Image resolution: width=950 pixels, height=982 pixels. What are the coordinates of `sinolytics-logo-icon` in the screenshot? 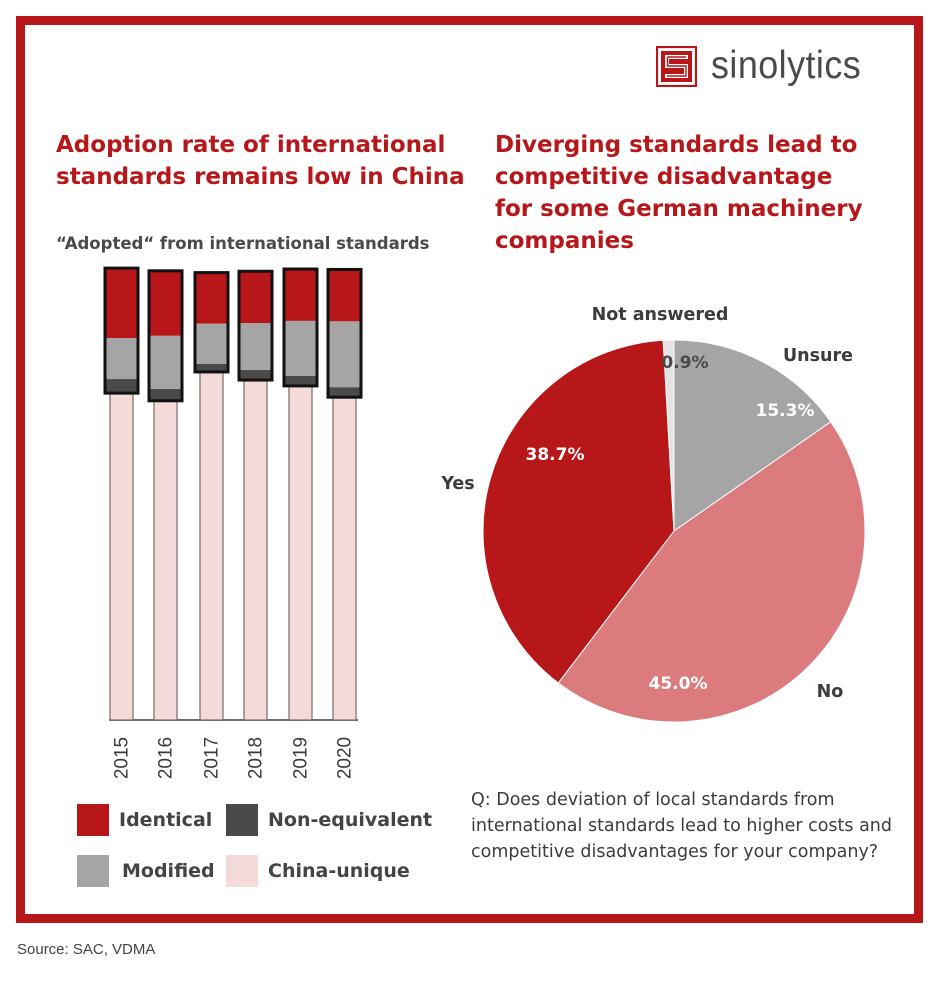 It's located at (676, 66).